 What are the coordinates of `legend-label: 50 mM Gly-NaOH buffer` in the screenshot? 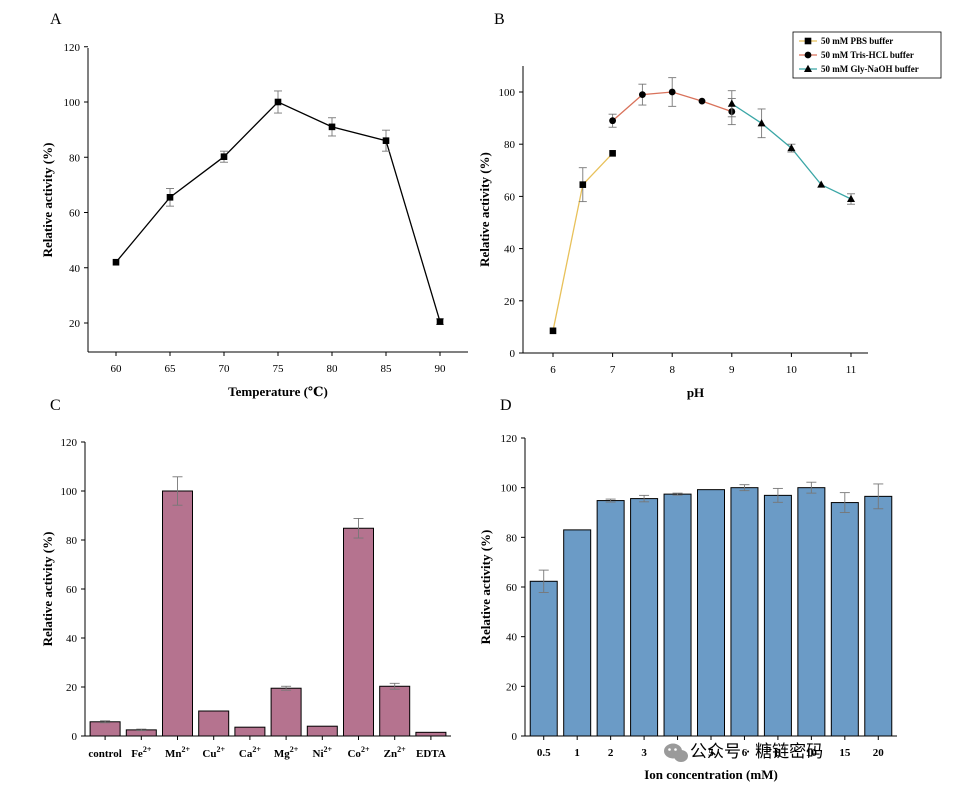 It's located at (870, 69).